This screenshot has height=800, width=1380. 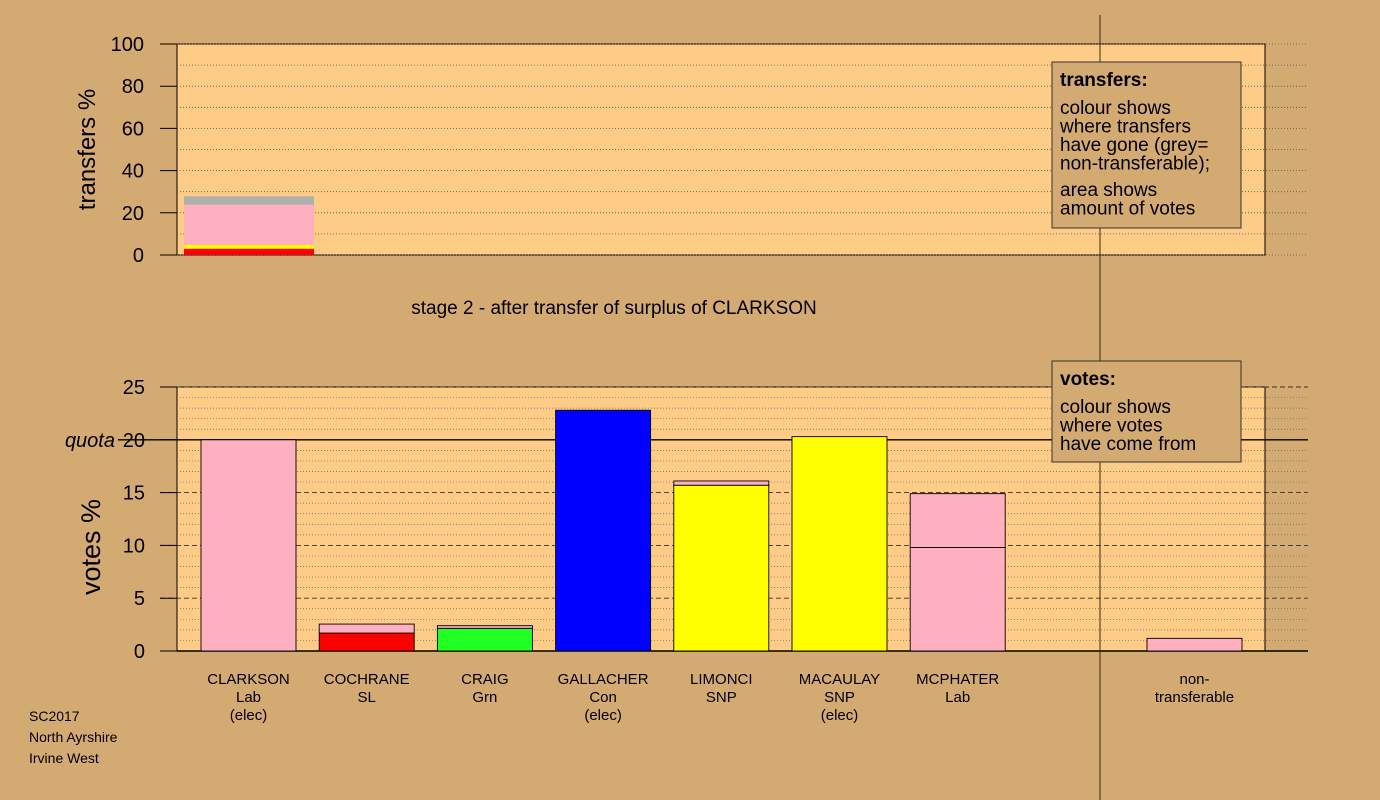 I want to click on votes-y-label: votes %, so click(x=91, y=547).